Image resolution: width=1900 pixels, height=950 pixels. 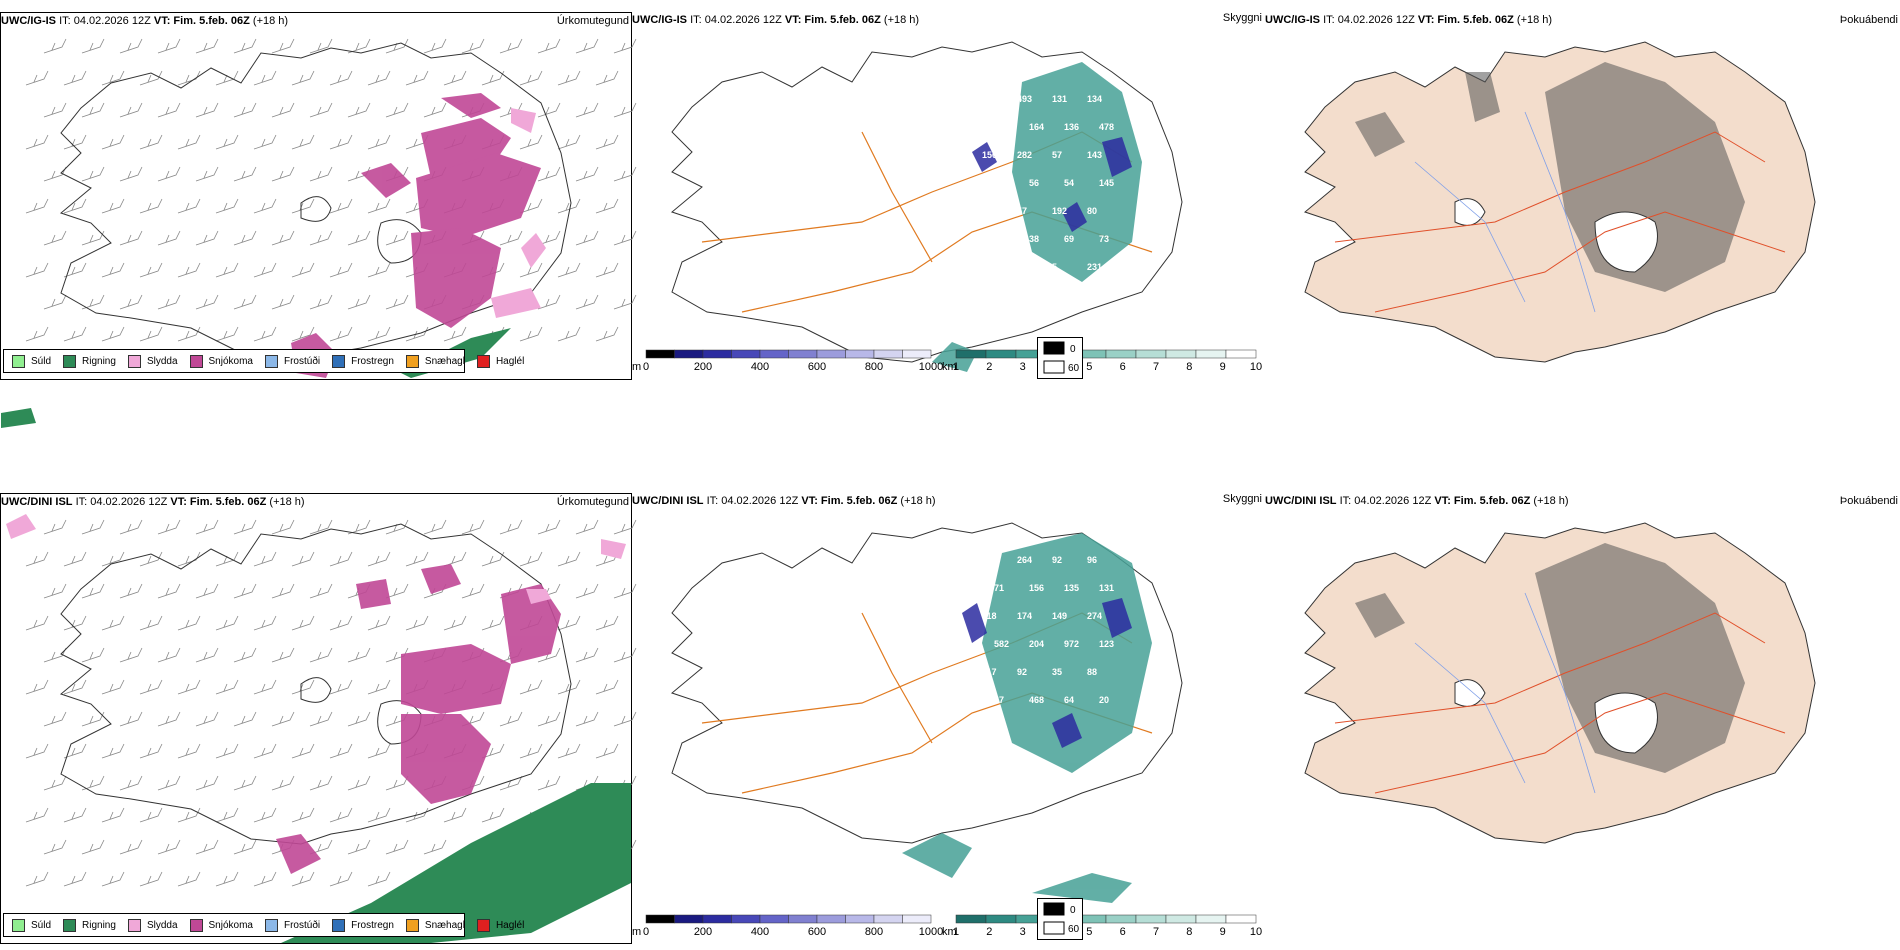 What do you see at coordinates (874, 932) in the screenshot?
I see `scale-tick: 800` at bounding box center [874, 932].